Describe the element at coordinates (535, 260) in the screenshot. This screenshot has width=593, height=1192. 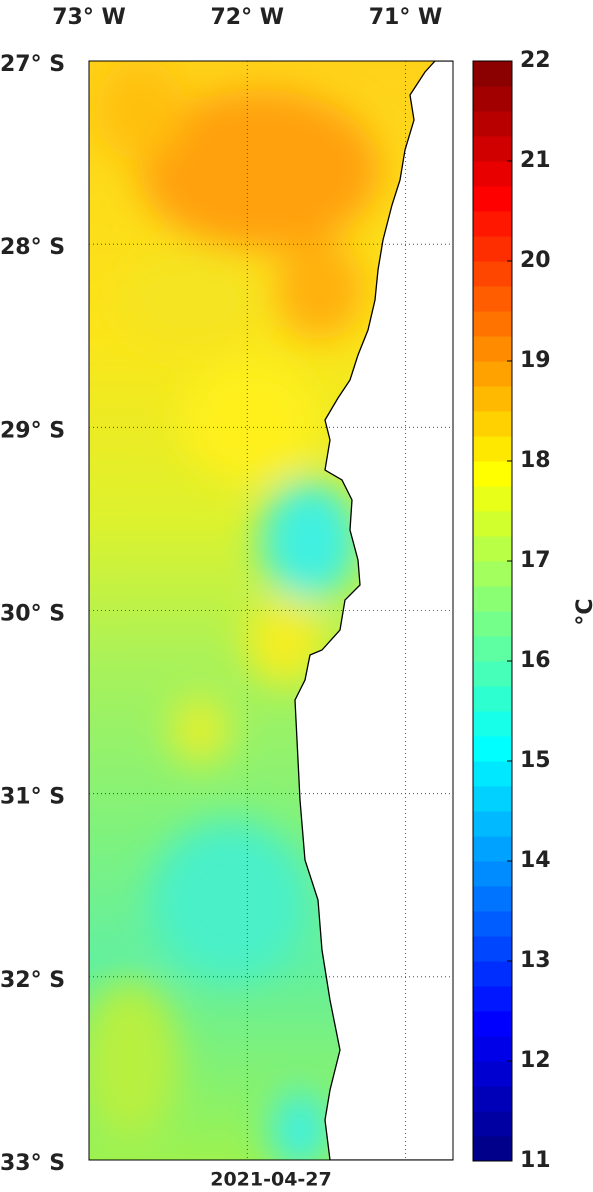
I see `colorbar-tick-label: 20` at that location.